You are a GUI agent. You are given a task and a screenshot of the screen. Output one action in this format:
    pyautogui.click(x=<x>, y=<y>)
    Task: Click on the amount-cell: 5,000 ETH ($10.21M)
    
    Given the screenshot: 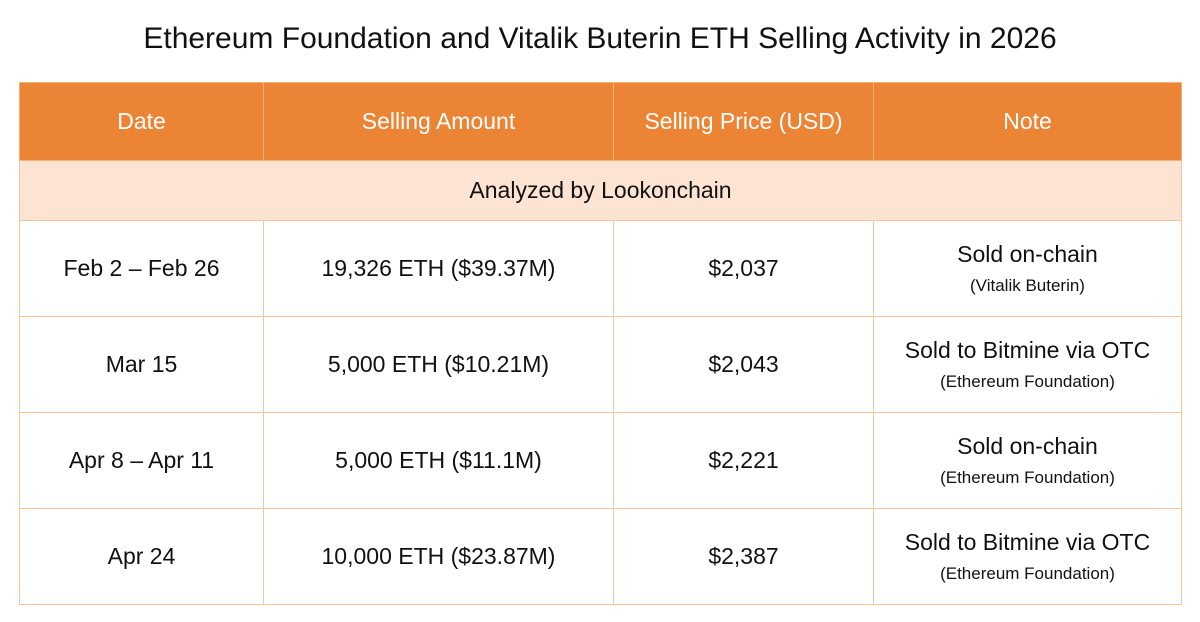 What is the action you would take?
    pyautogui.click(x=438, y=364)
    